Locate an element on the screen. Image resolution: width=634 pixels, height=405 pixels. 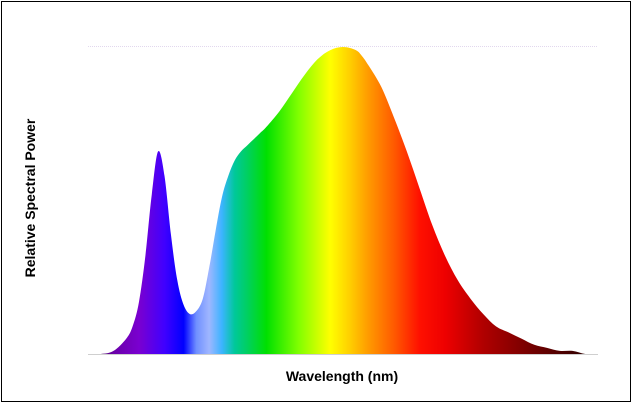
y-axis-label: Relative Spectral Power is located at coordinates (30, 197).